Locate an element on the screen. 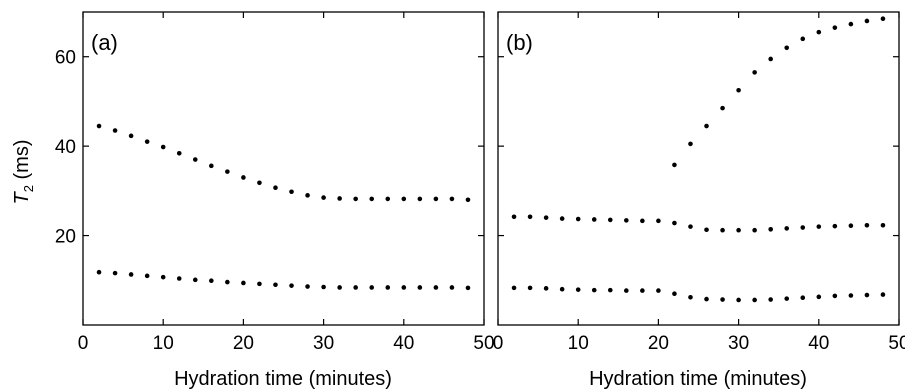 This screenshot has width=905, height=389. x-tick-label: 0 is located at coordinates (498, 343).